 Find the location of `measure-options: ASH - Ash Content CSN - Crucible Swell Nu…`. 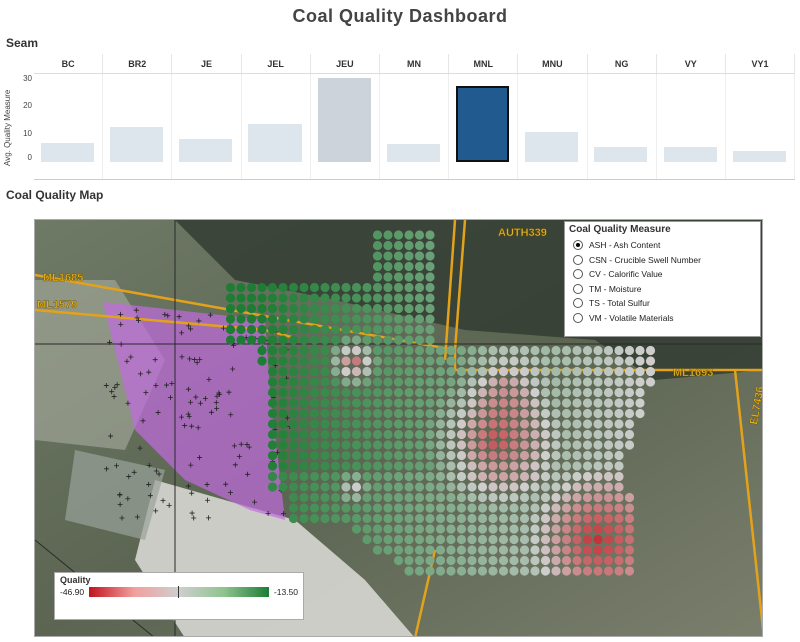

measure-options: ASH - Ash Content CSN - Crucible Swell Nu… is located at coordinates (662, 281).